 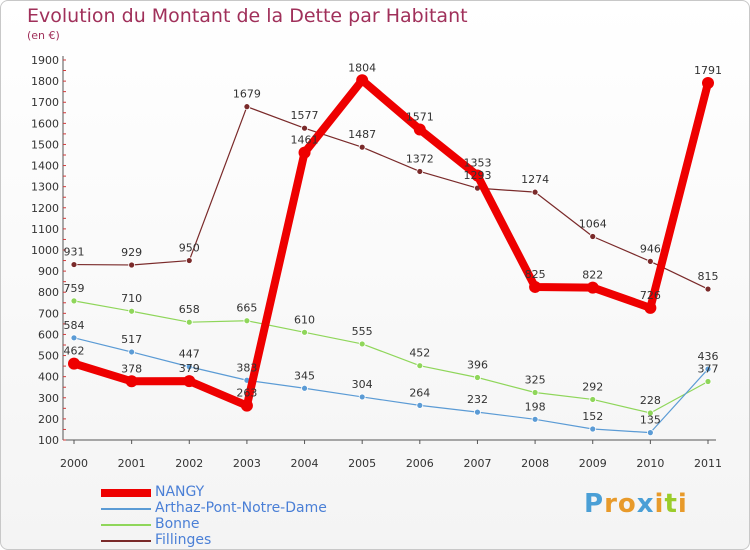 What do you see at coordinates (650, 400) in the screenshot?
I see `data-label: 228` at bounding box center [650, 400].